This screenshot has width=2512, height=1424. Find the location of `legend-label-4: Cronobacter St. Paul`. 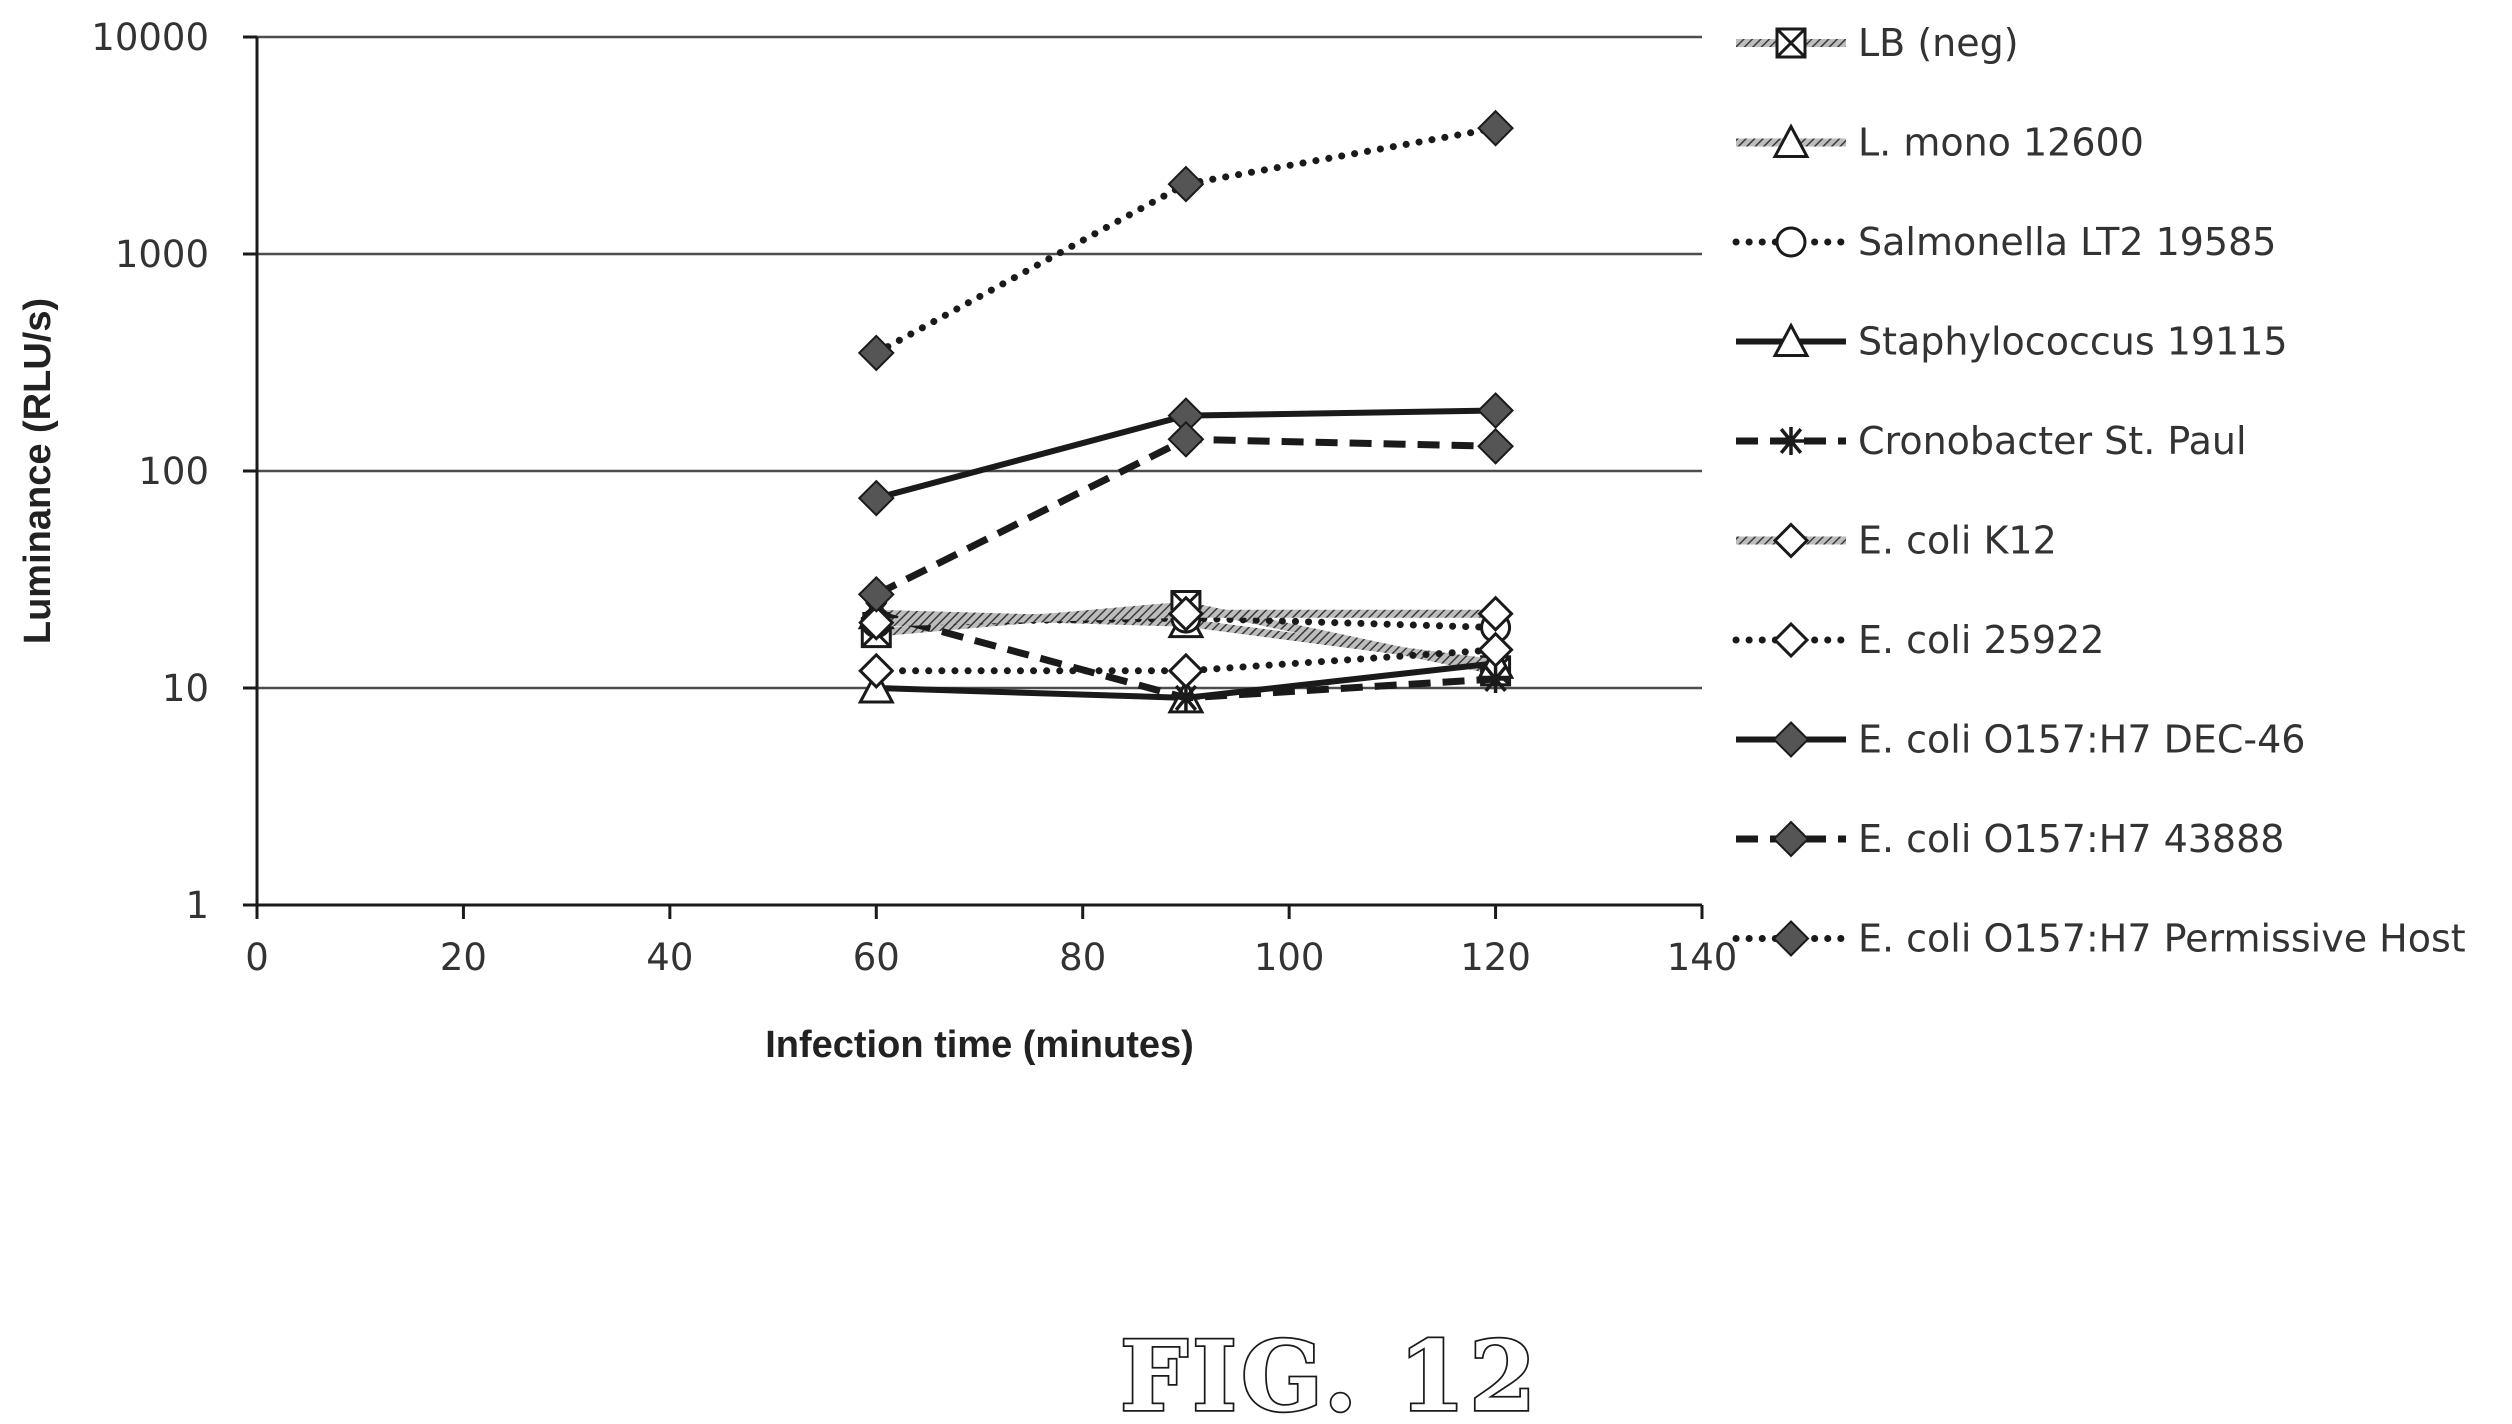

legend-label-4: Cronobacter St. Paul is located at coordinates (2052, 441).